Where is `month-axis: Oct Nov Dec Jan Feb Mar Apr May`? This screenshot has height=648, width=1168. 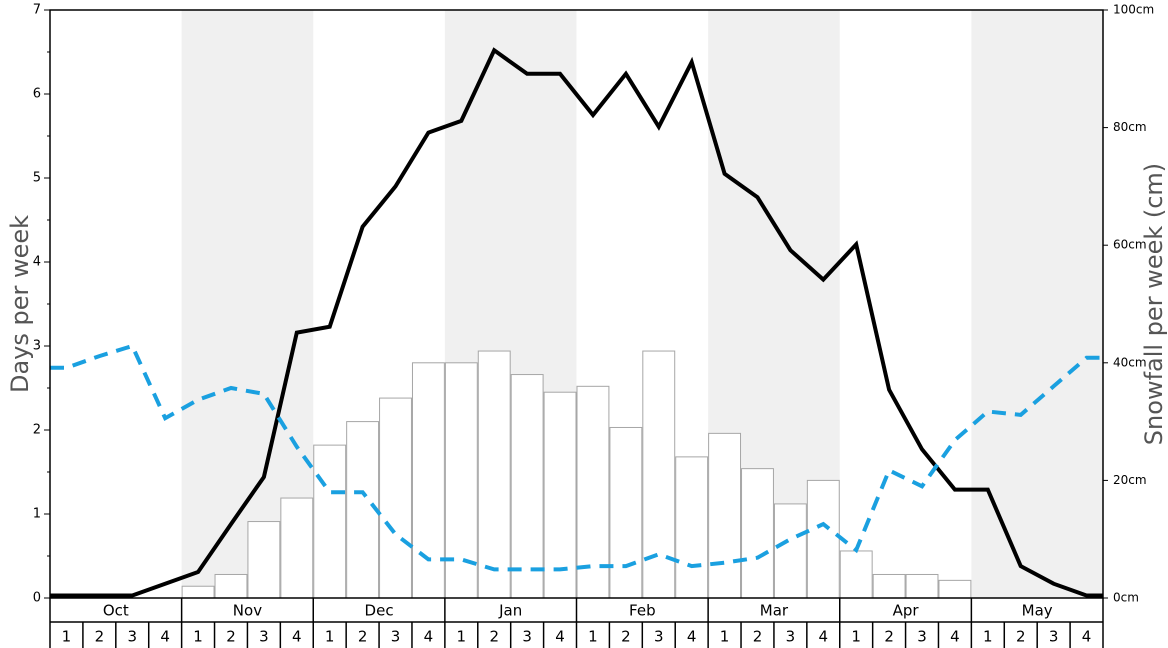 month-axis: Oct Nov Dec Jan Feb Mar Apr May is located at coordinates (576, 610).